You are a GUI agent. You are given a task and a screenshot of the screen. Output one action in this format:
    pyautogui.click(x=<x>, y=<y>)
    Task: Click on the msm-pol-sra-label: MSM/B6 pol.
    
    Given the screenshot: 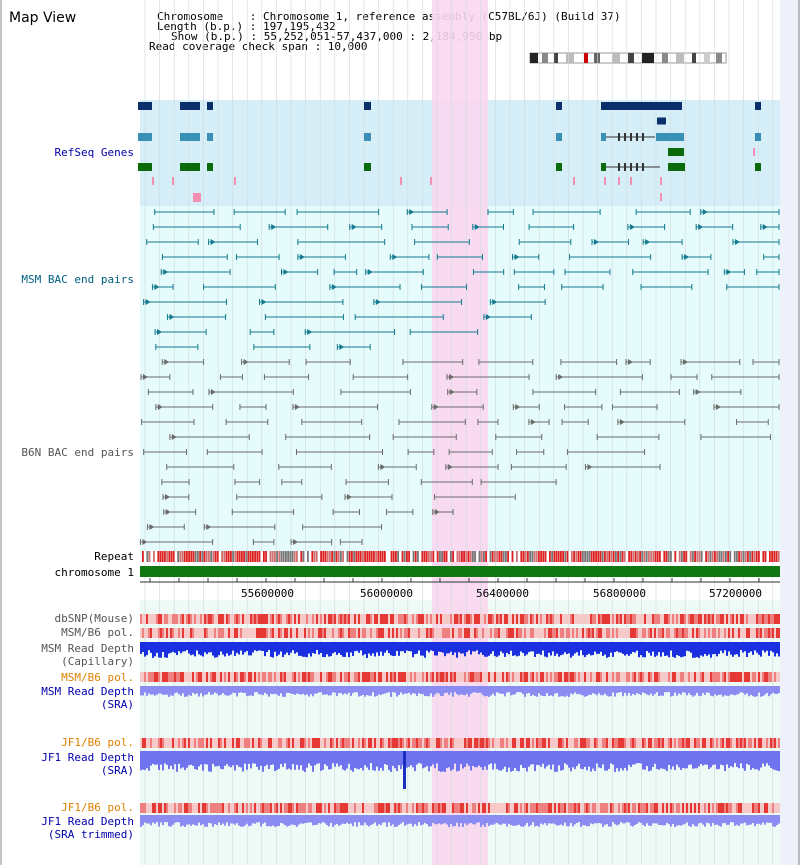 What is the action you would take?
    pyautogui.click(x=97, y=677)
    